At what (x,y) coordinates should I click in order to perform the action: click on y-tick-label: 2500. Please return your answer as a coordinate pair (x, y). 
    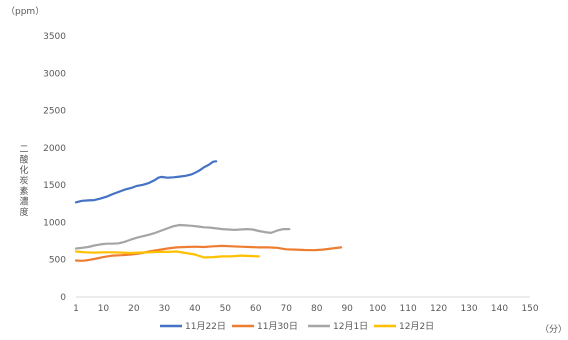
    Looking at the image, I should click on (54, 112).